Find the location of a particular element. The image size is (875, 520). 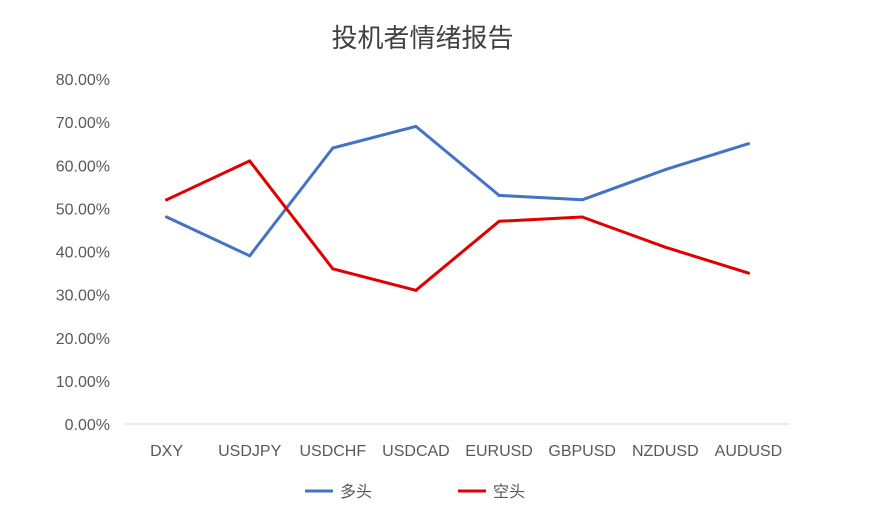

y-tick-label: 0.00% is located at coordinates (87, 425).